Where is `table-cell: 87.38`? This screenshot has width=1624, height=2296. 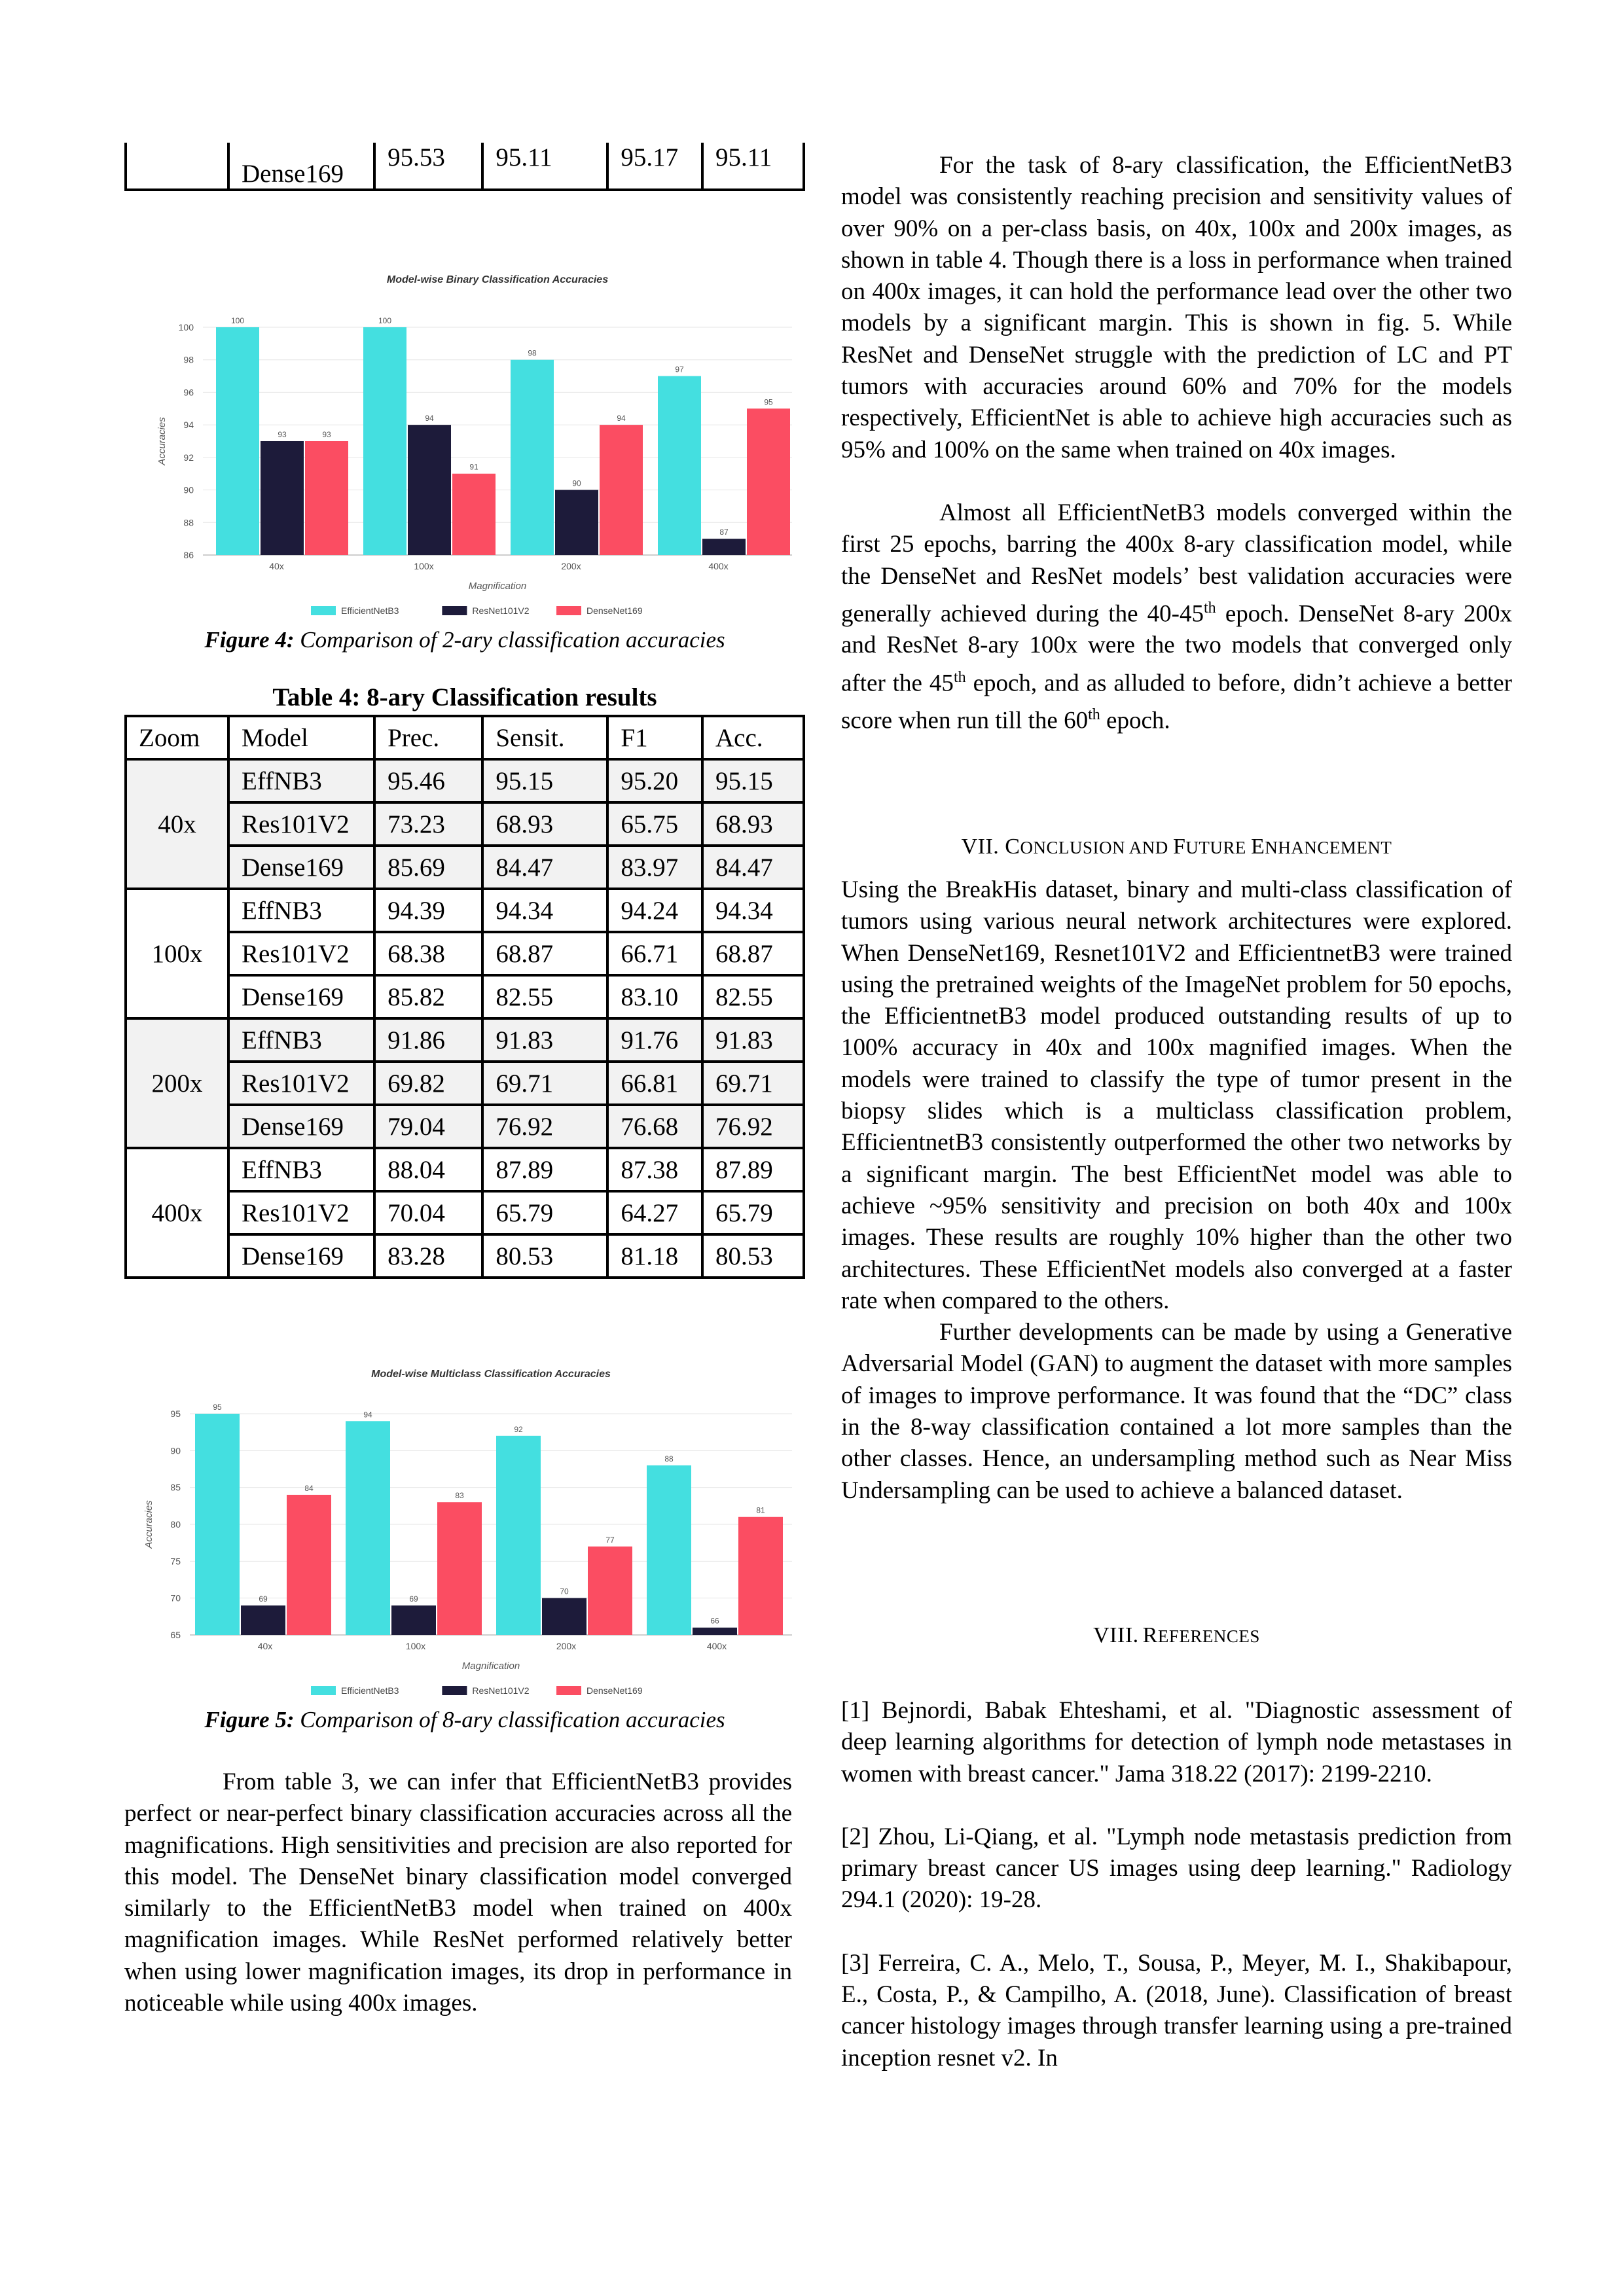
table-cell: 87.38 is located at coordinates (655, 1170).